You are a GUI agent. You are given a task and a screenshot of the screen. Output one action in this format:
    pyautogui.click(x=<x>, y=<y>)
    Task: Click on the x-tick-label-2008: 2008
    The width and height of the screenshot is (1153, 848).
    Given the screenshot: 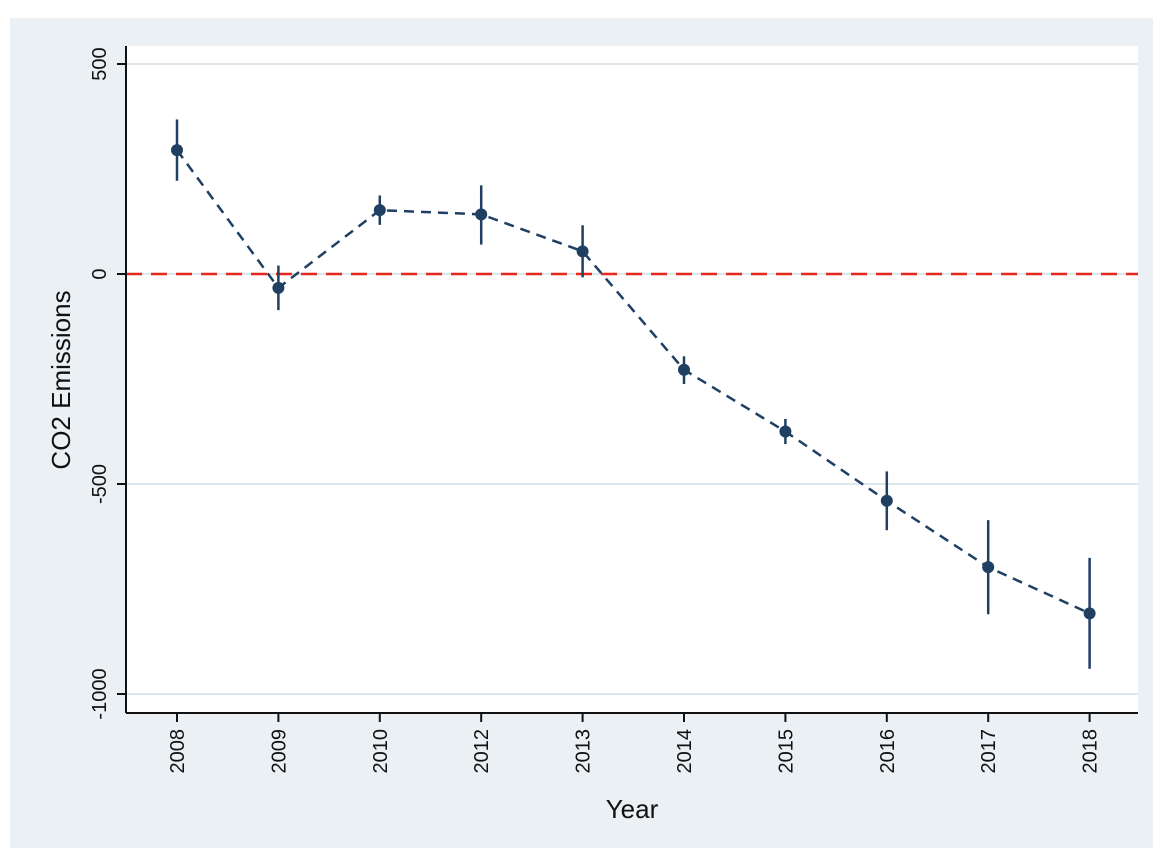 What is the action you would take?
    pyautogui.click(x=178, y=751)
    